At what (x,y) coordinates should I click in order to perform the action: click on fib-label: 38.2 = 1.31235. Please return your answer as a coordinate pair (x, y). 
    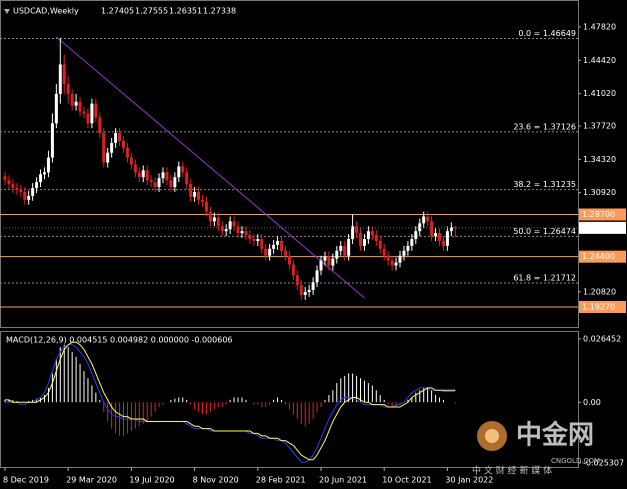
    Looking at the image, I should click on (544, 184).